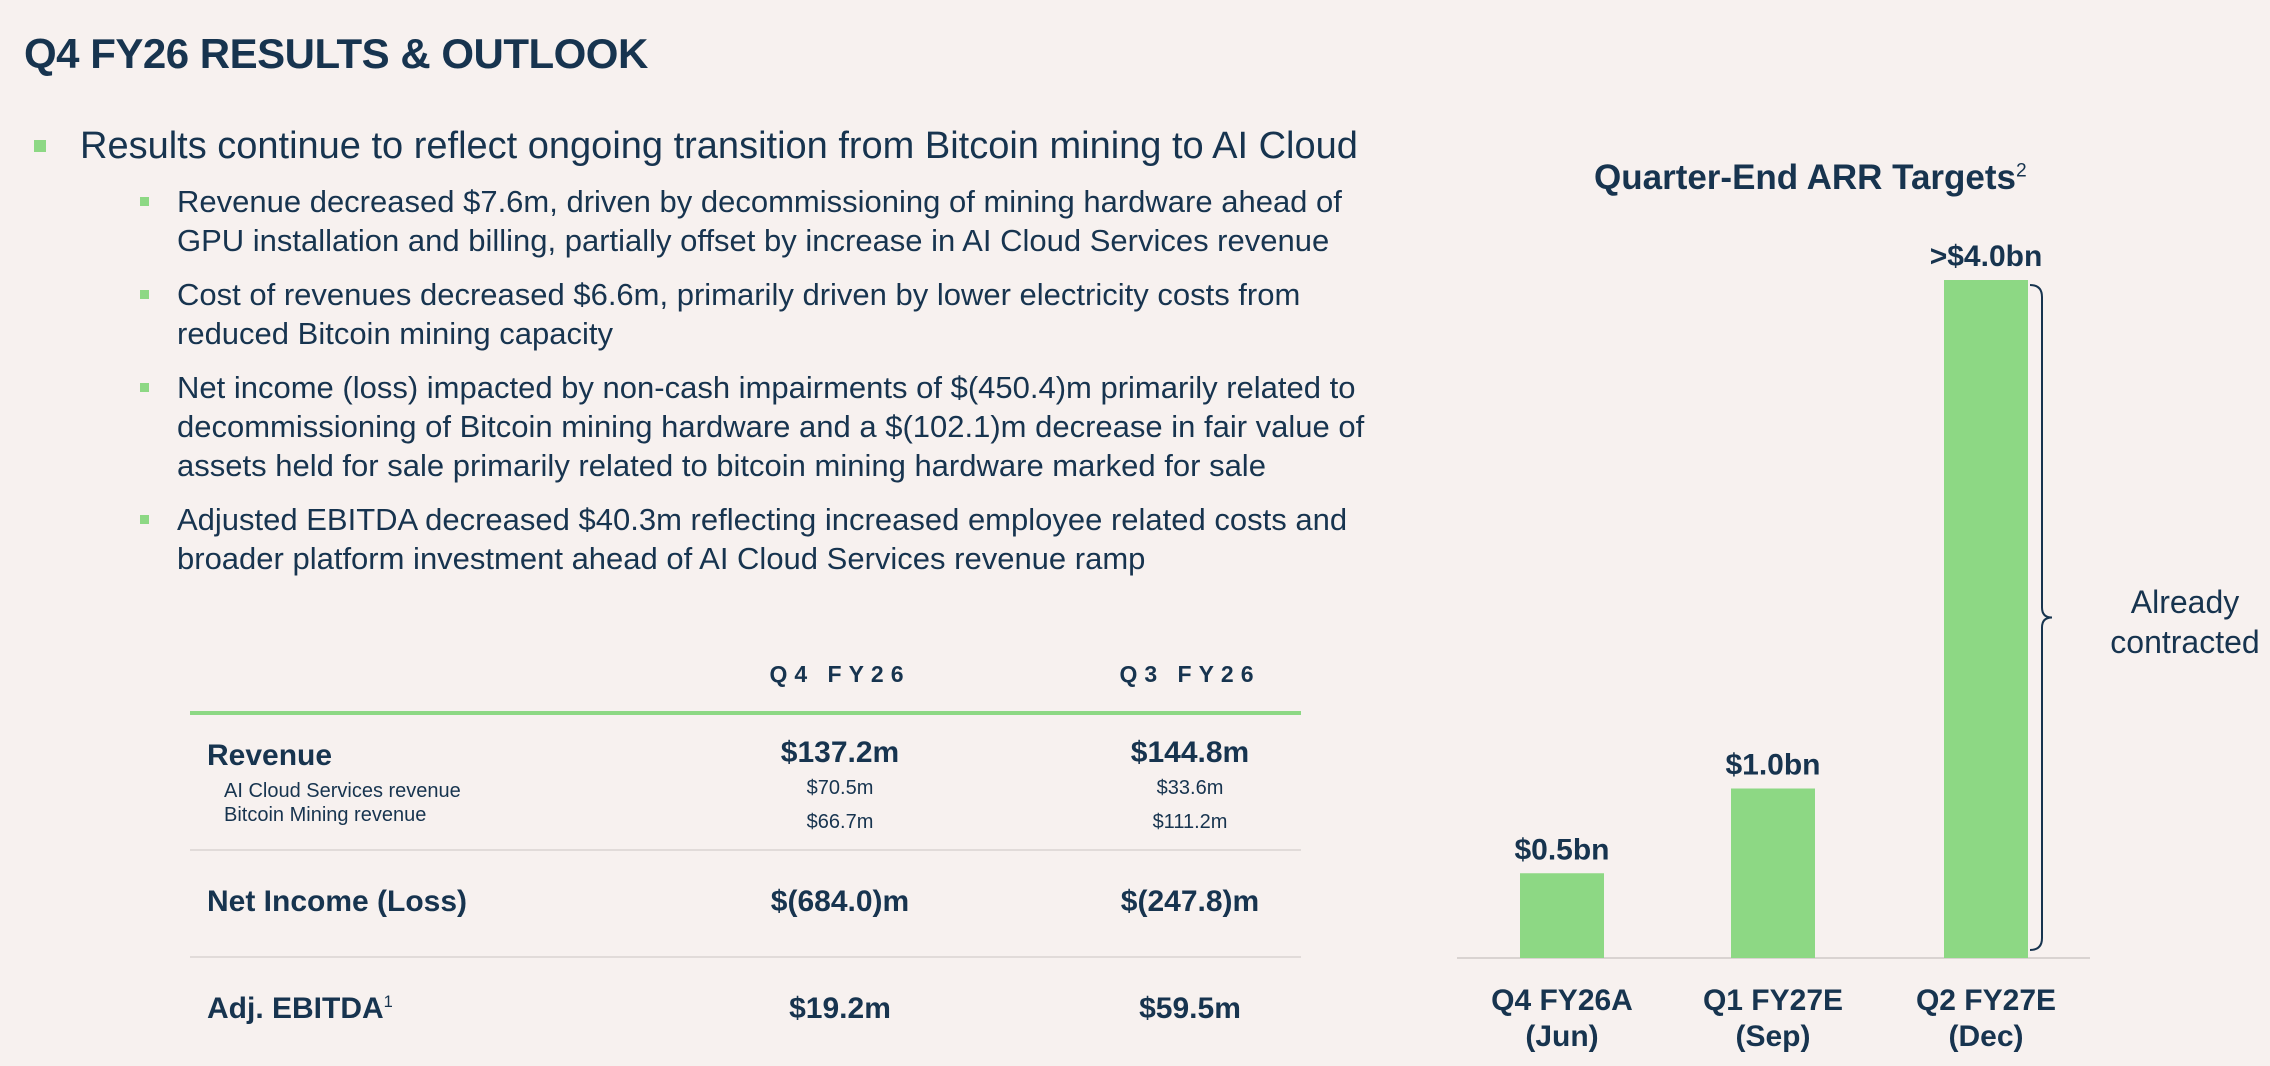 This screenshot has height=1066, width=2270. What do you see at coordinates (1190, 1008) in the screenshot?
I see `ebitda-q3: $59.5m` at bounding box center [1190, 1008].